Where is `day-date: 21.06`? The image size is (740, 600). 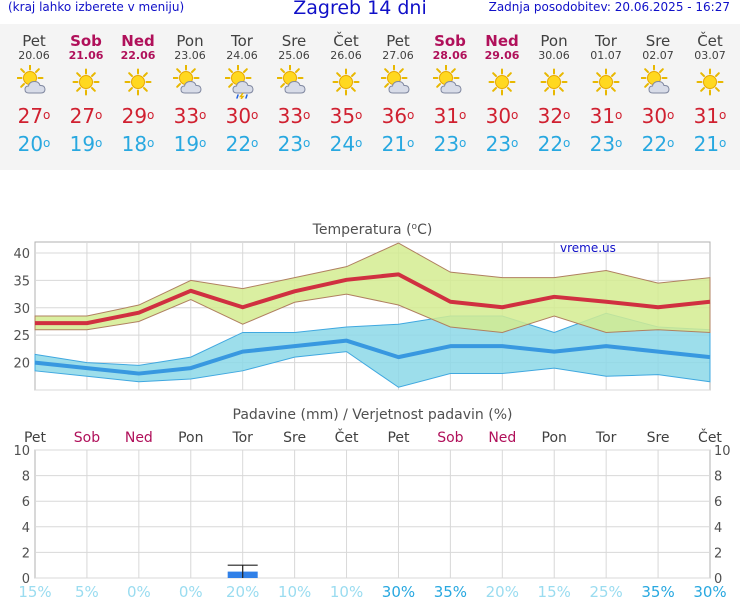
day-date: 21.06 is located at coordinates (86, 55).